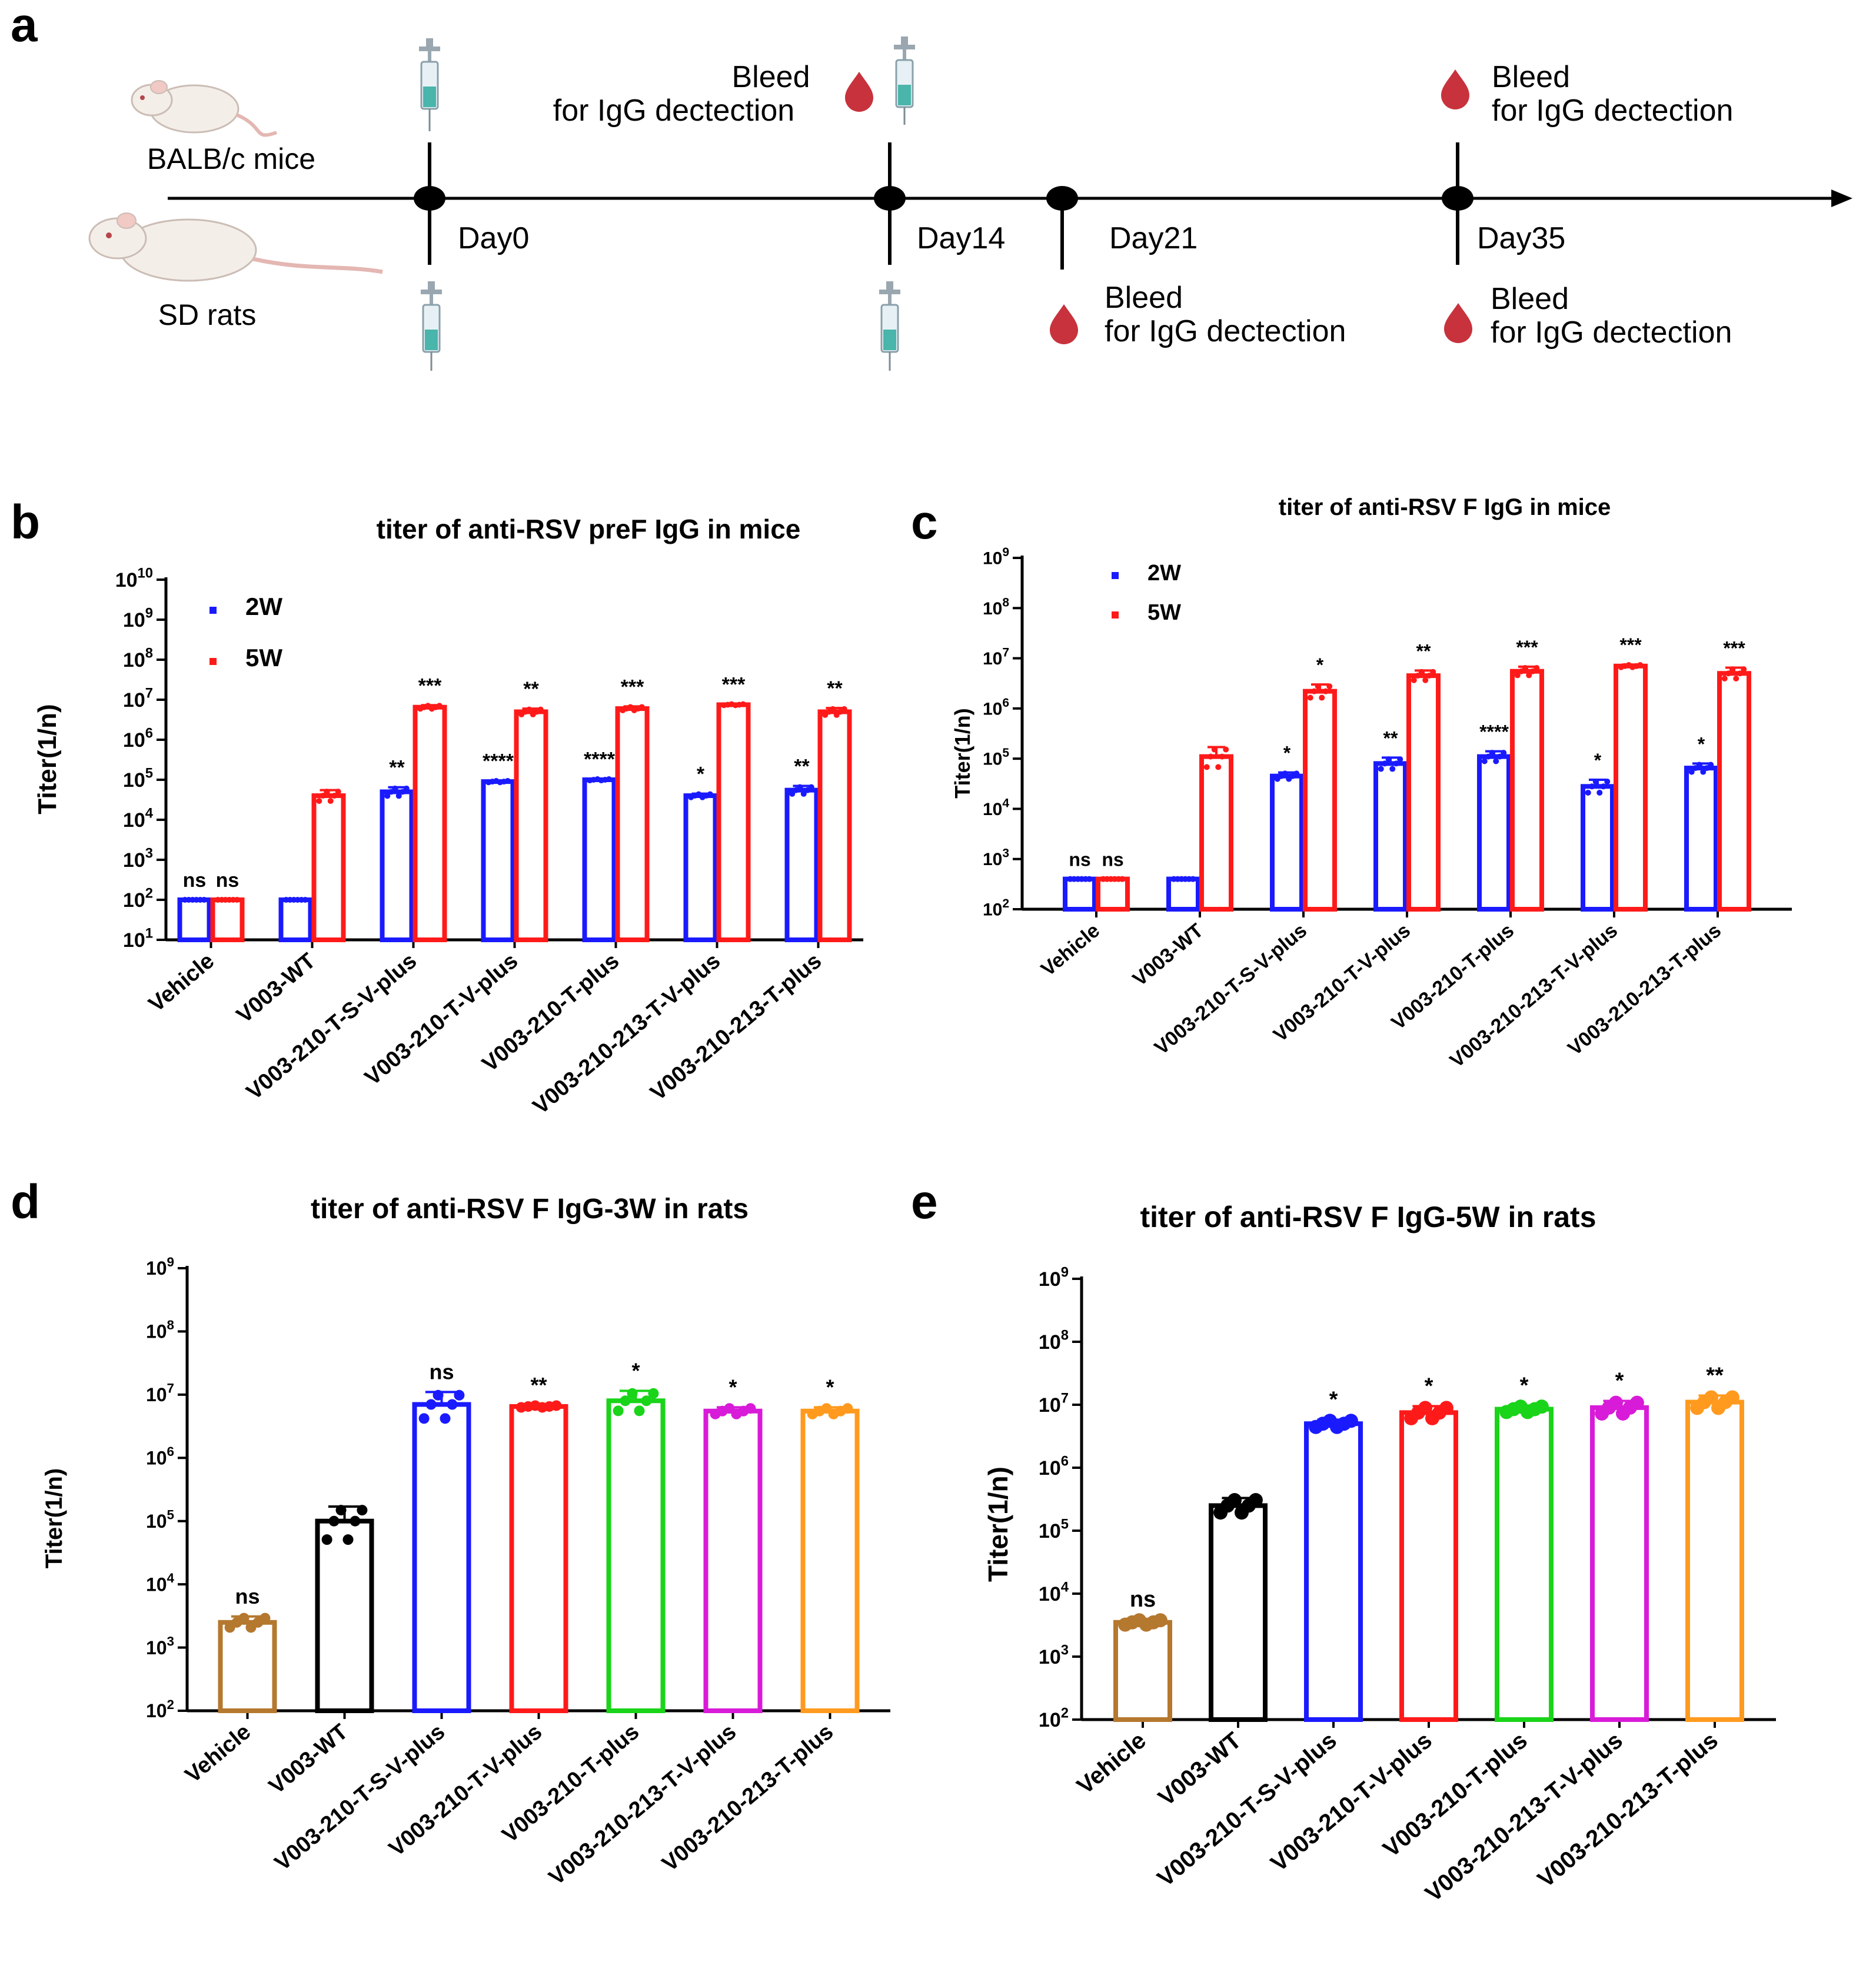 The height and width of the screenshot is (1975, 1876). I want to click on bleed-purpose-day35-rats: for IgG dectection, so click(1612, 332).